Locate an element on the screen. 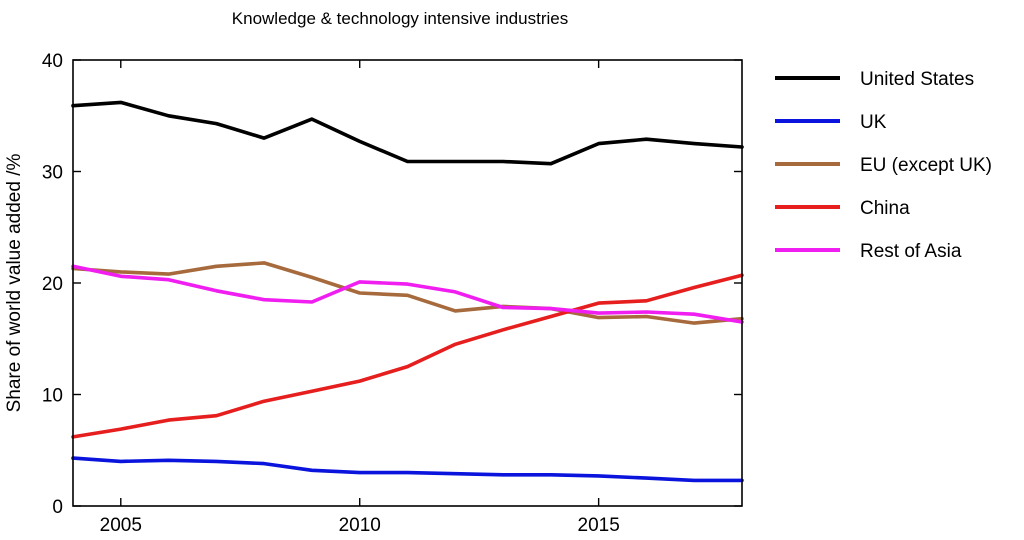  legend-label-4: Rest of Asia is located at coordinates (911, 251).